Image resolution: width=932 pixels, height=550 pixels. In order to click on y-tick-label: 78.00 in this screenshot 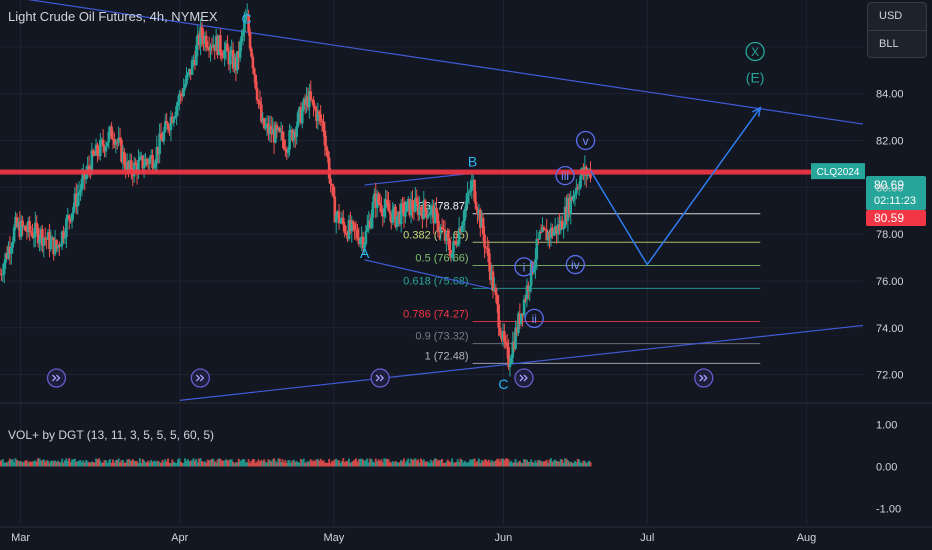, I will do `click(890, 235)`.